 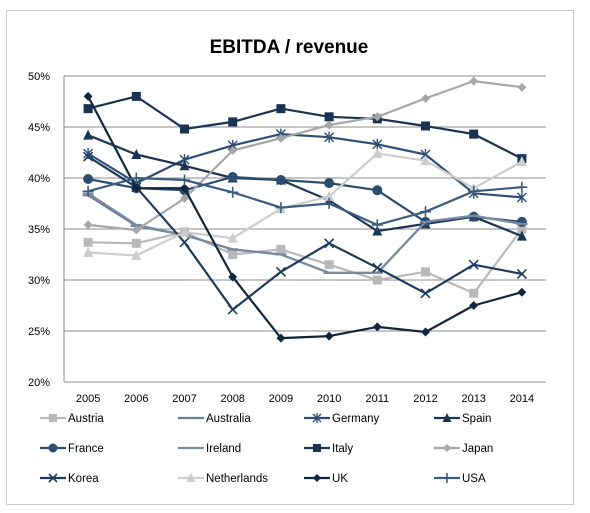 I want to click on x-tick-label: 2008, so click(x=232, y=399).